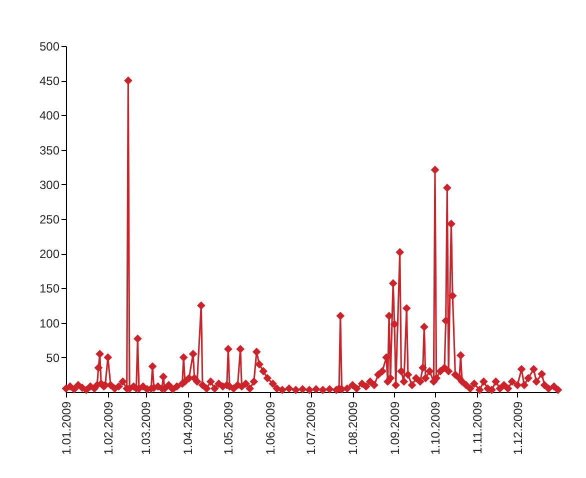 This screenshot has height=478, width=586. Describe the element at coordinates (108, 428) in the screenshot. I see `x-tick-label: 1.02.2009` at that location.